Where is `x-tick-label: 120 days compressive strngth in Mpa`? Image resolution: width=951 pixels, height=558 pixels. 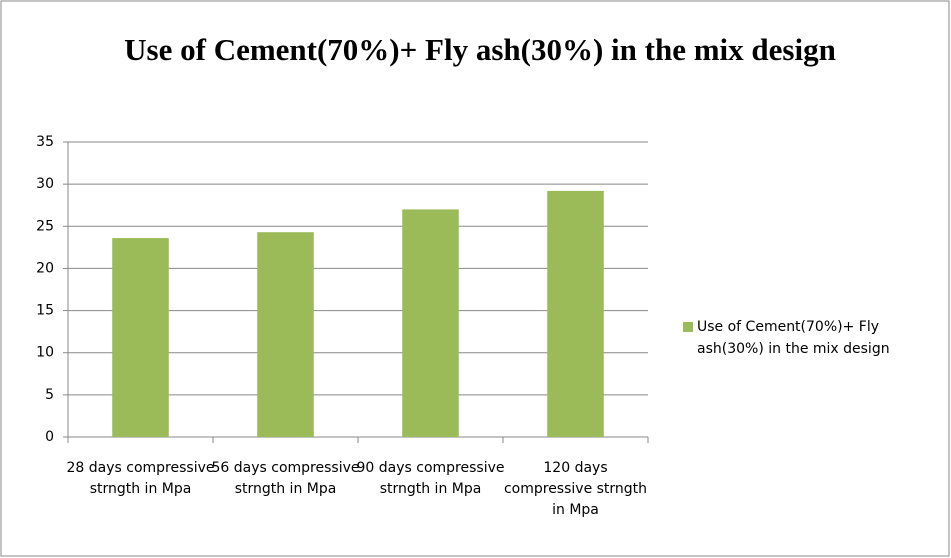
x-tick-label: 120 days compressive strngth in Mpa is located at coordinates (575, 489).